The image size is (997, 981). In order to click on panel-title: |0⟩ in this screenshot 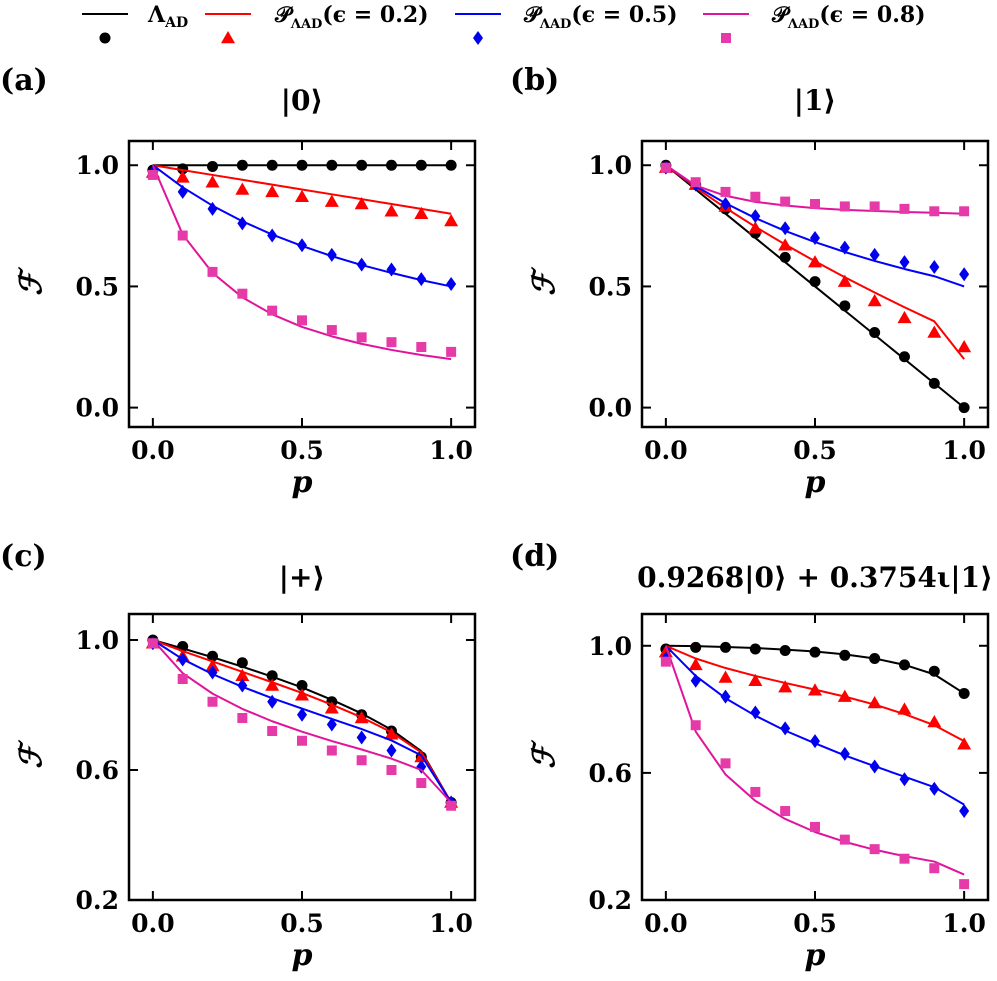, I will do `click(302, 100)`.